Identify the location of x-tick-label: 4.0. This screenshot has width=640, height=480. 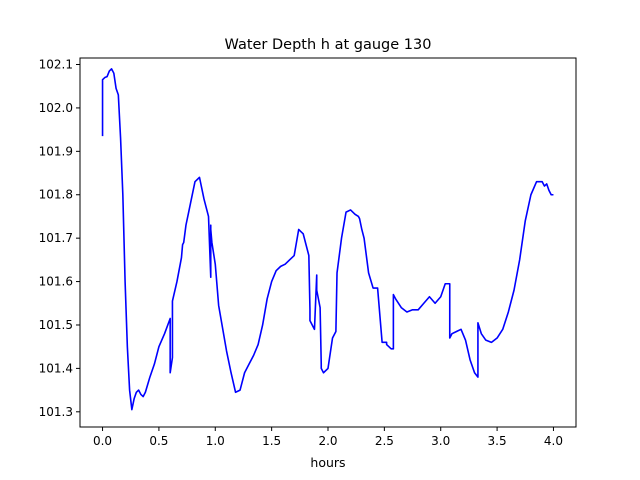
(553, 441).